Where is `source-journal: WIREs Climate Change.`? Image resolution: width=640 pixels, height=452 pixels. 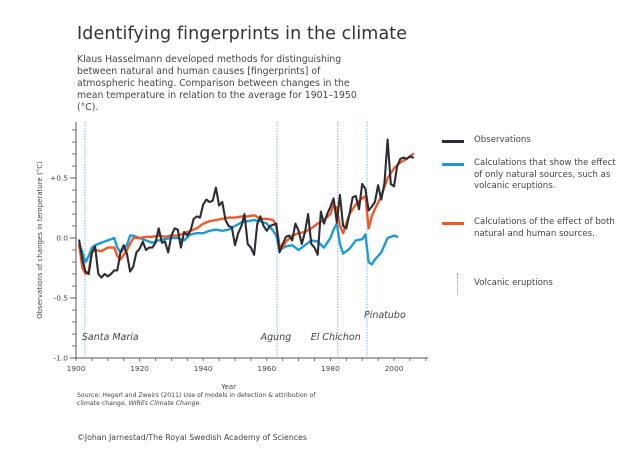 source-journal: WIREs Climate Change. is located at coordinates (165, 404).